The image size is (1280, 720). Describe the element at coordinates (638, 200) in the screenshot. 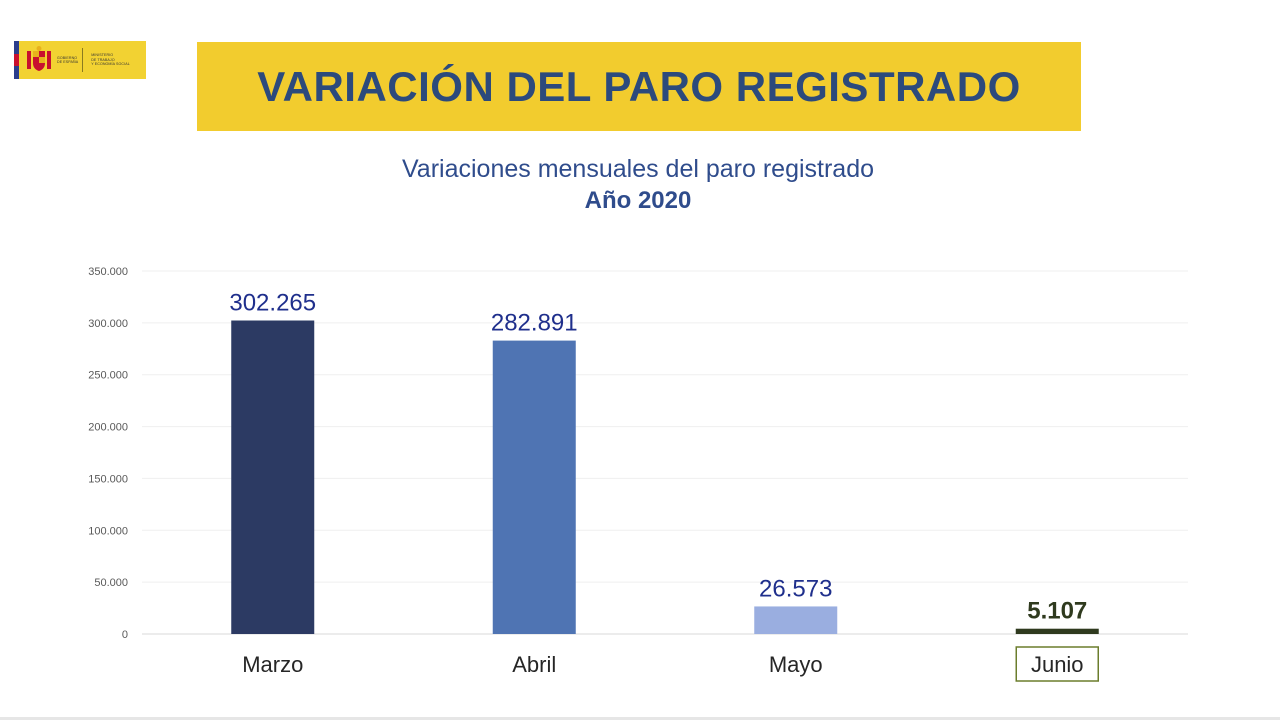

I see `chart-subtitle: Año 2020` at that location.